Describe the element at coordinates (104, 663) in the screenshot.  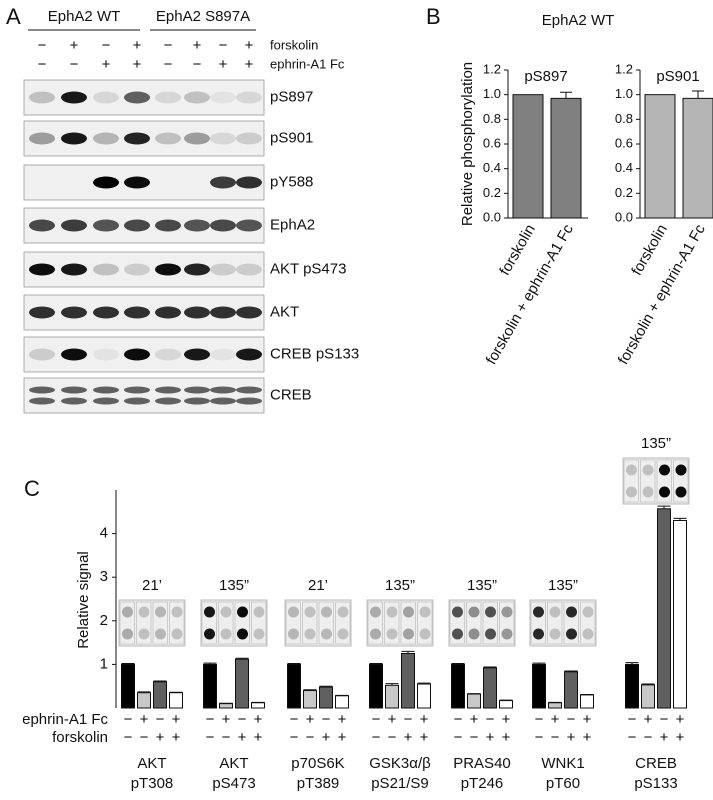
I see `y-tick-label: 1` at that location.